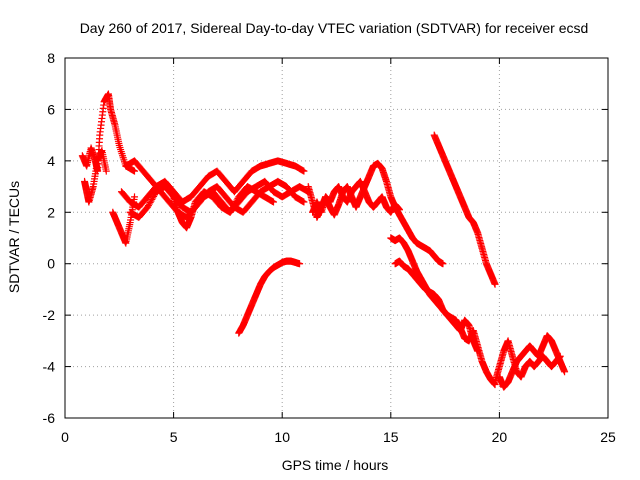 The height and width of the screenshot is (480, 640). I want to click on y-tick-label: 2, so click(51, 212).